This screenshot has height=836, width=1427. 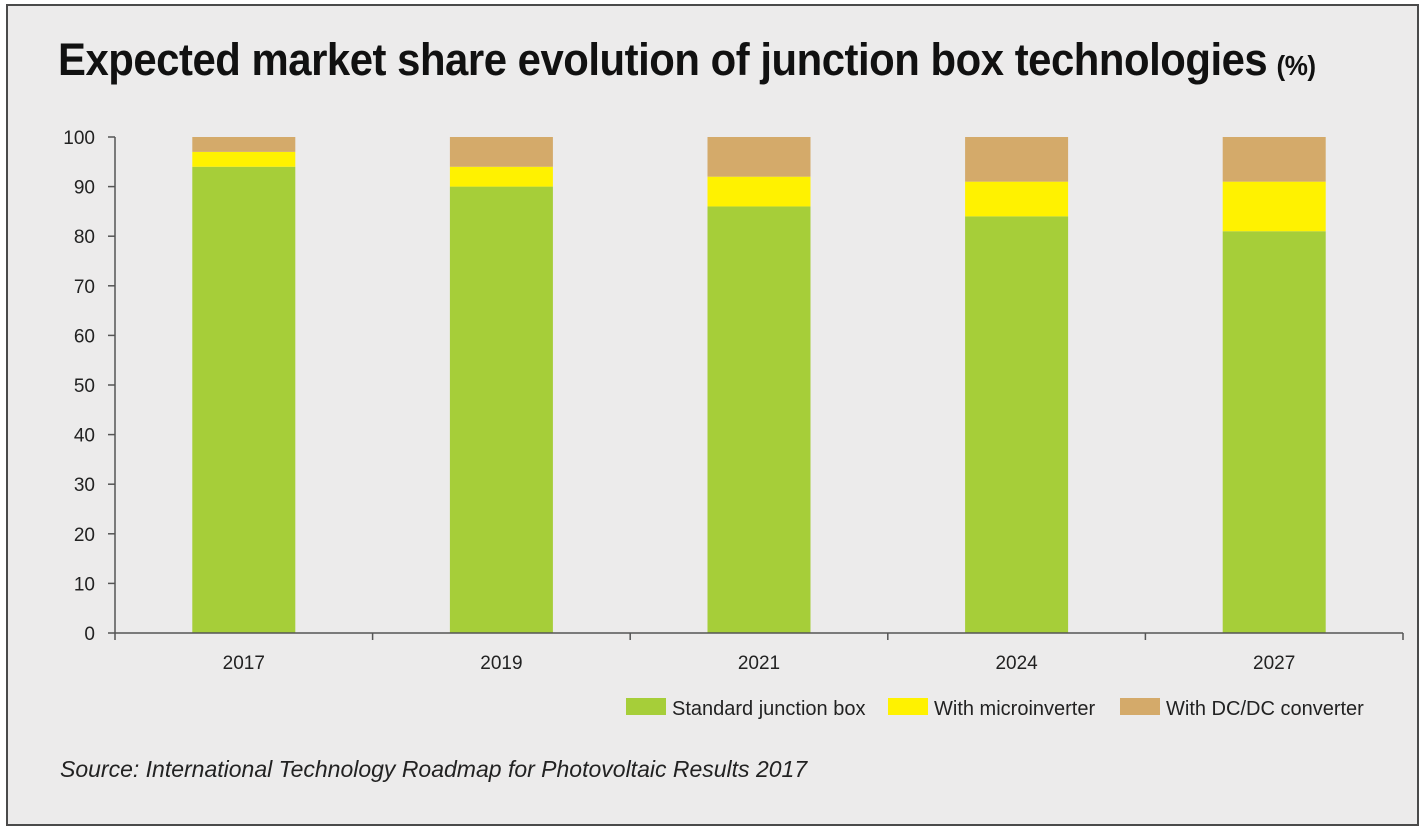 I want to click on y-tick-label: 40, so click(x=84, y=436).